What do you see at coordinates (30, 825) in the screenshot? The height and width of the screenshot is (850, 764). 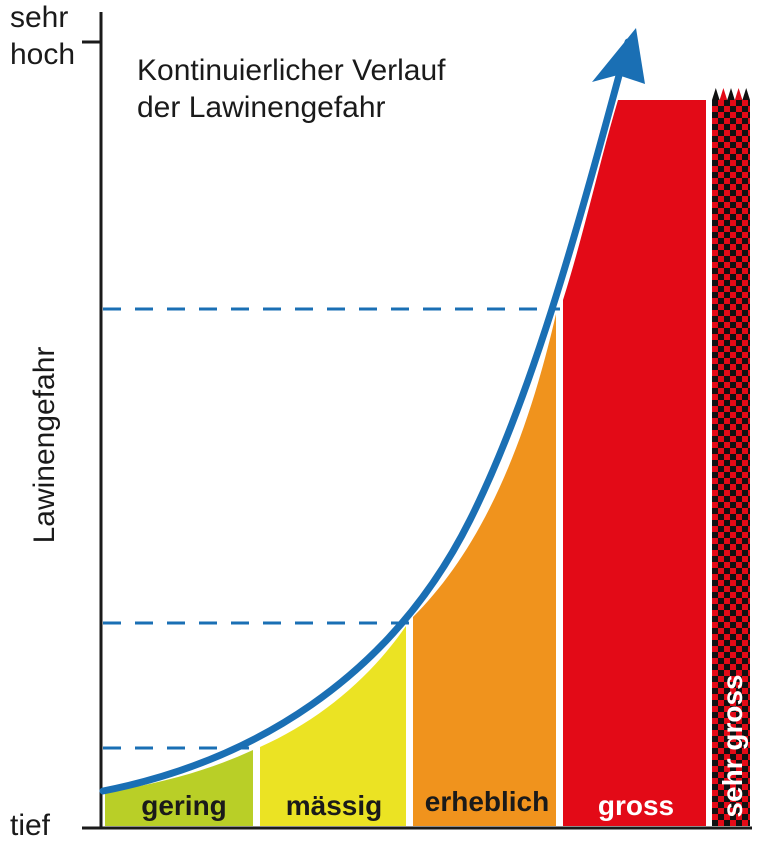 I see `y-bottom-label: tief` at bounding box center [30, 825].